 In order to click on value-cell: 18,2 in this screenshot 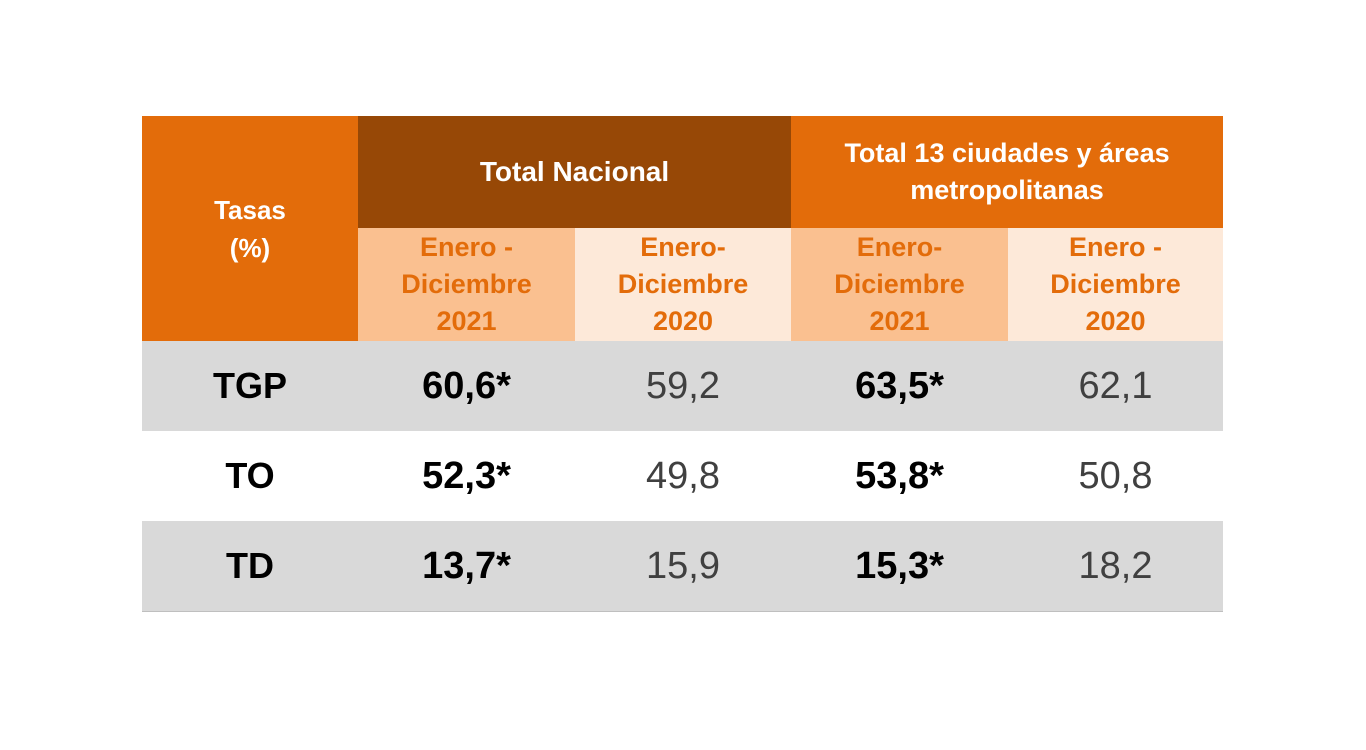, I will do `click(1116, 566)`.